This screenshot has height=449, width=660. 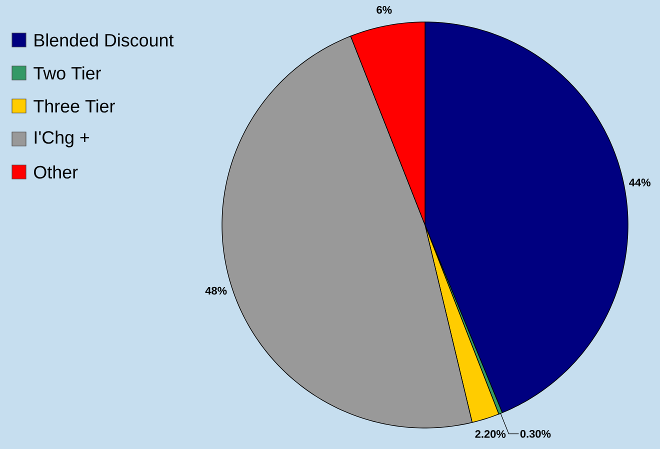 I want to click on legend-label: Three Tier, so click(x=74, y=106).